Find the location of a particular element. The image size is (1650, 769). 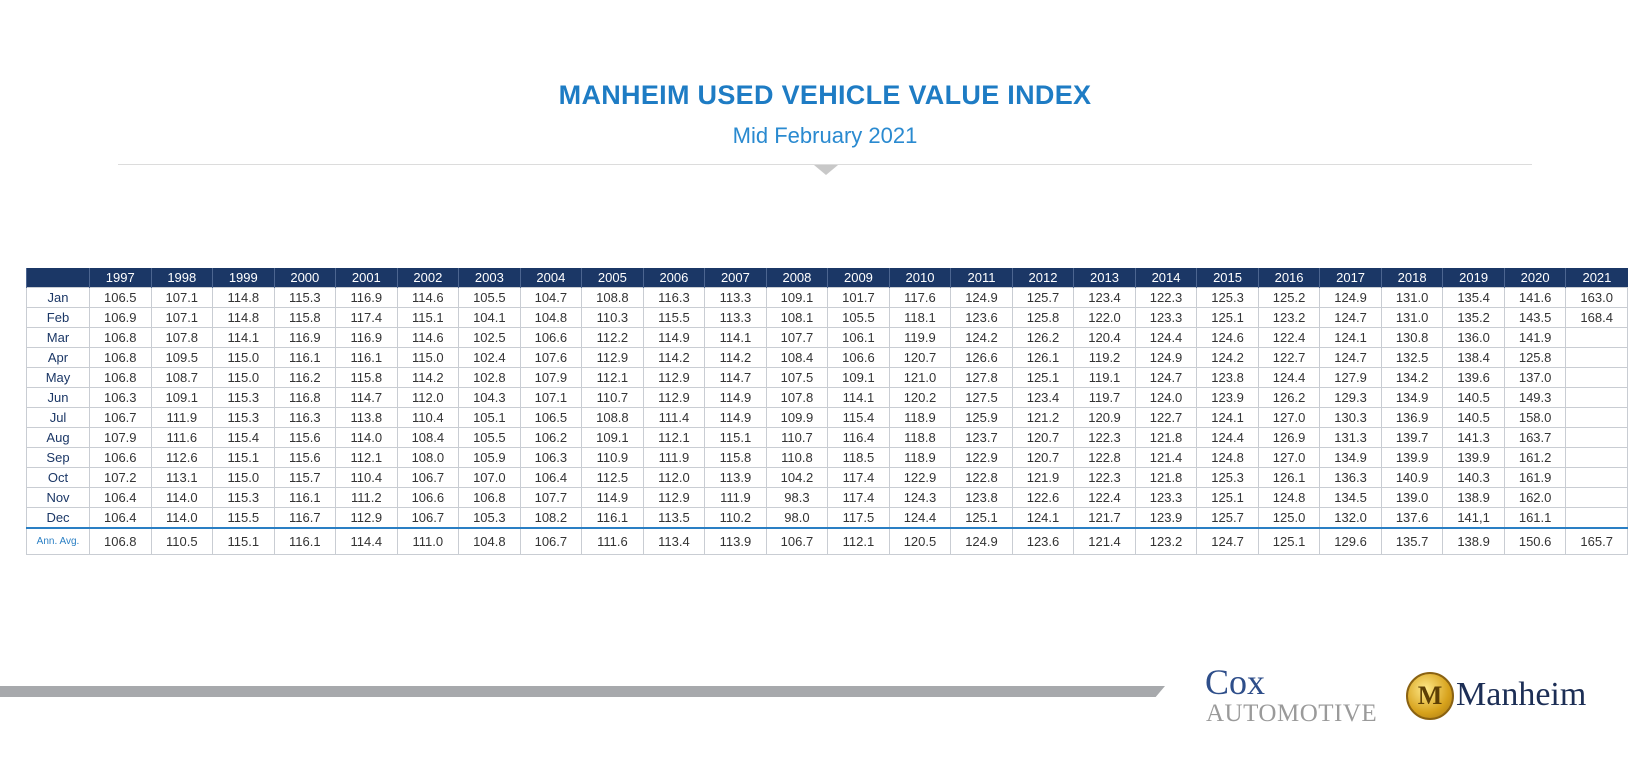

row-label: May is located at coordinates (58, 377).